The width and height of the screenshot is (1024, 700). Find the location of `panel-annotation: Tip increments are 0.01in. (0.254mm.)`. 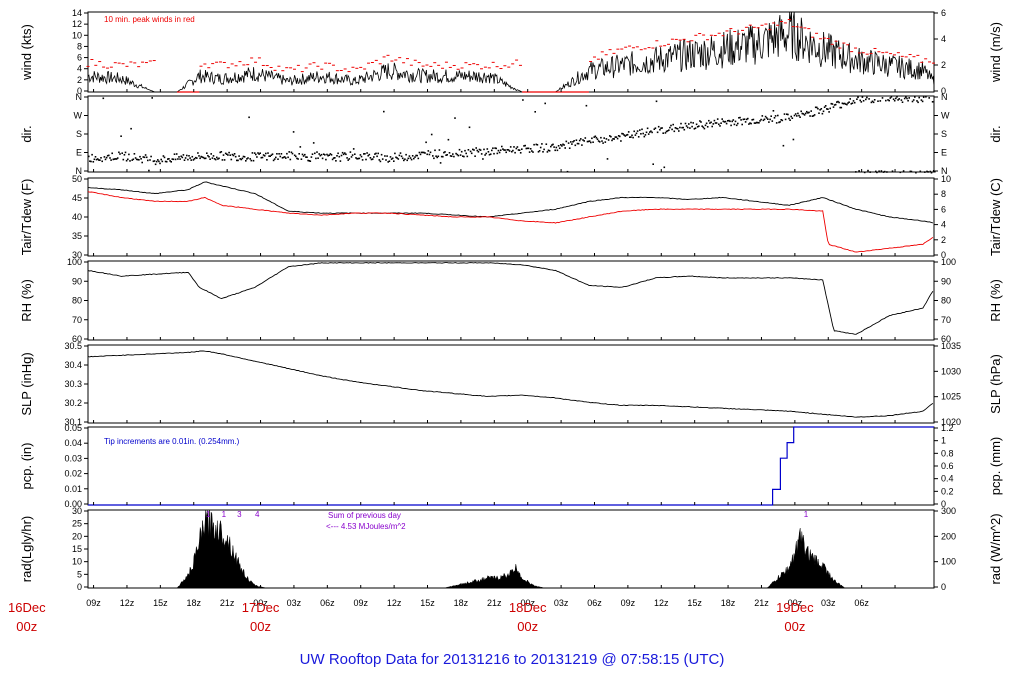

panel-annotation: Tip increments are 0.01in. (0.254mm.) is located at coordinates (172, 441).